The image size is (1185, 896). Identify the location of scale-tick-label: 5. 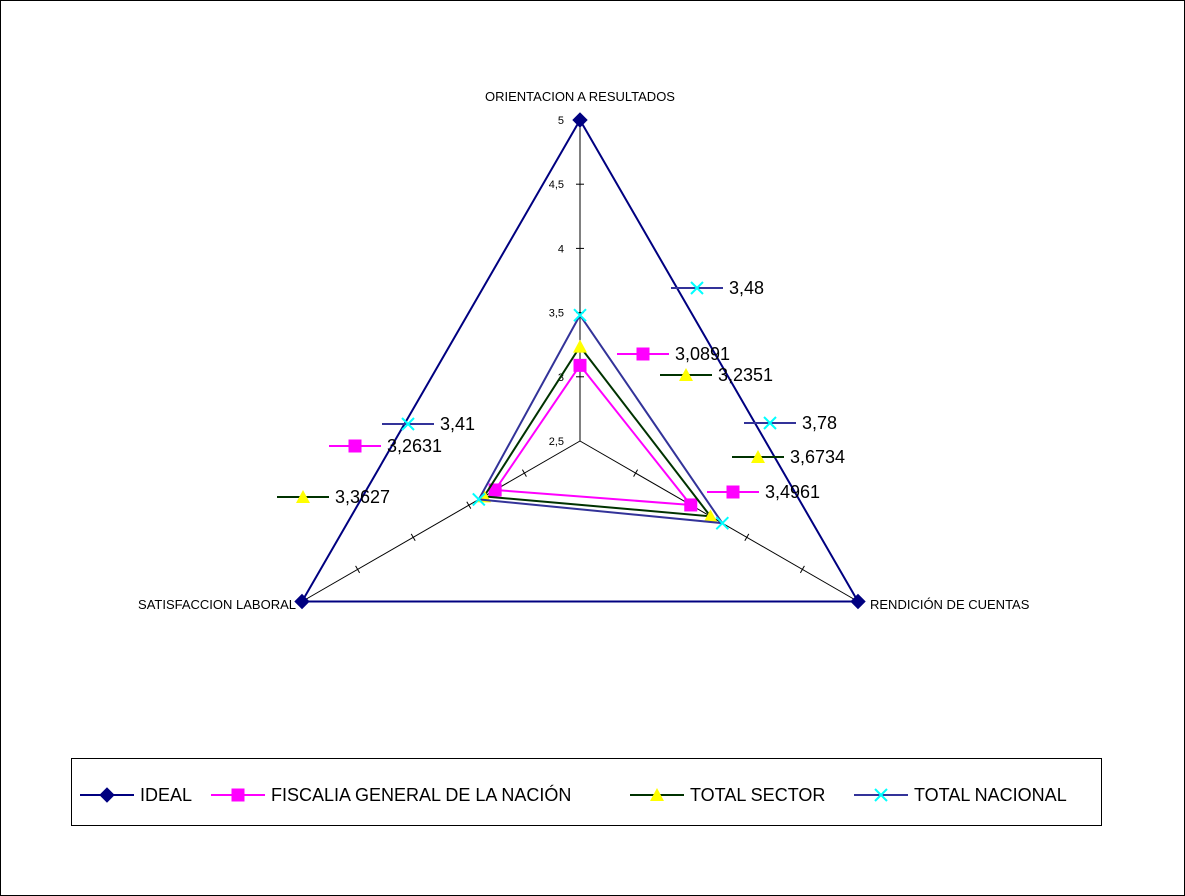
(561, 121).